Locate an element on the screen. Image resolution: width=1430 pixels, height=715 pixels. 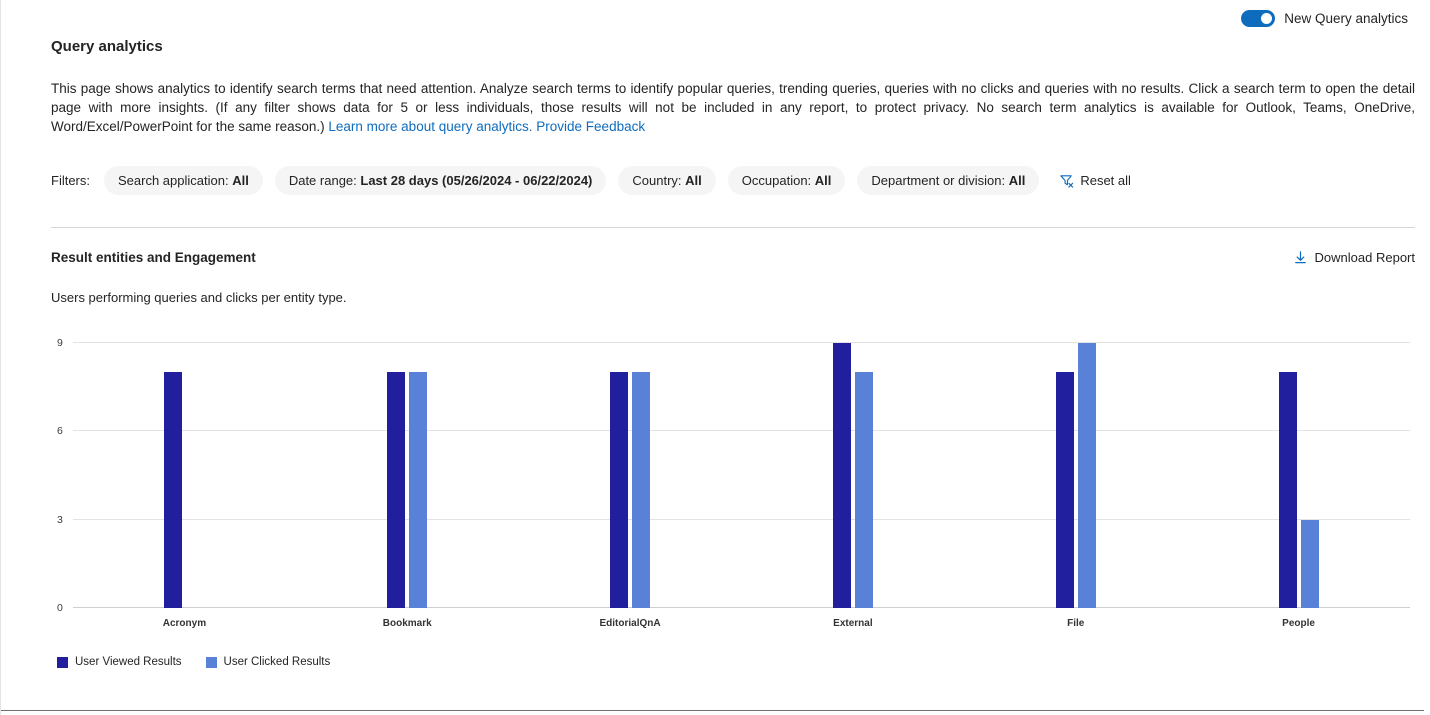
download-report-label: Download Report is located at coordinates (1364, 257).